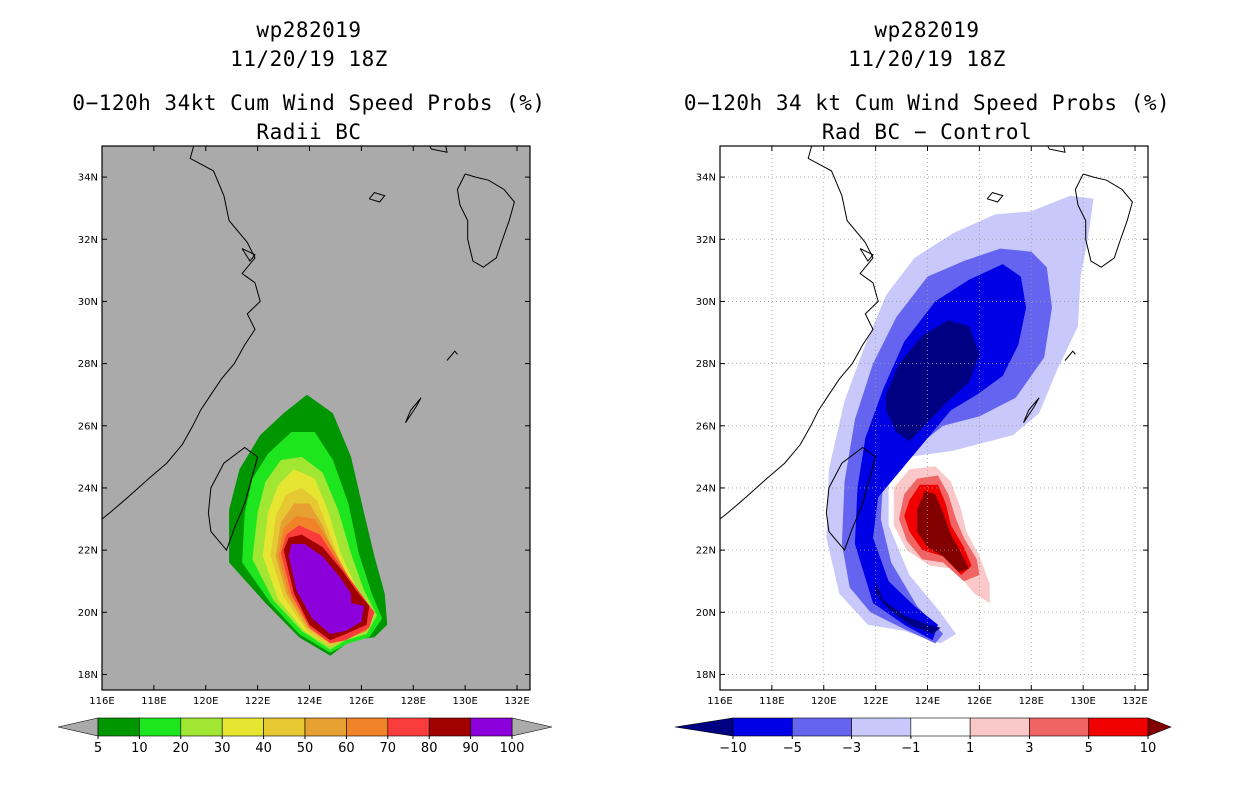 The height and width of the screenshot is (800, 1236). Describe the element at coordinates (309, 132) in the screenshot. I see `chart-subtitle: Radii BC` at that location.